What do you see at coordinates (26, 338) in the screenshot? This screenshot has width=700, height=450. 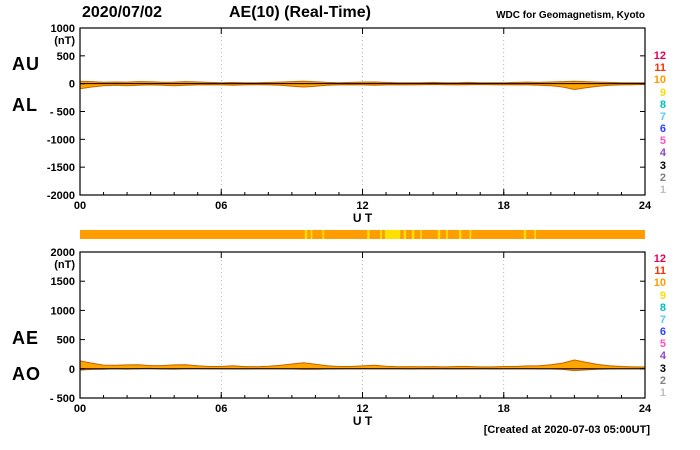 I see `label-ae: AE` at bounding box center [26, 338].